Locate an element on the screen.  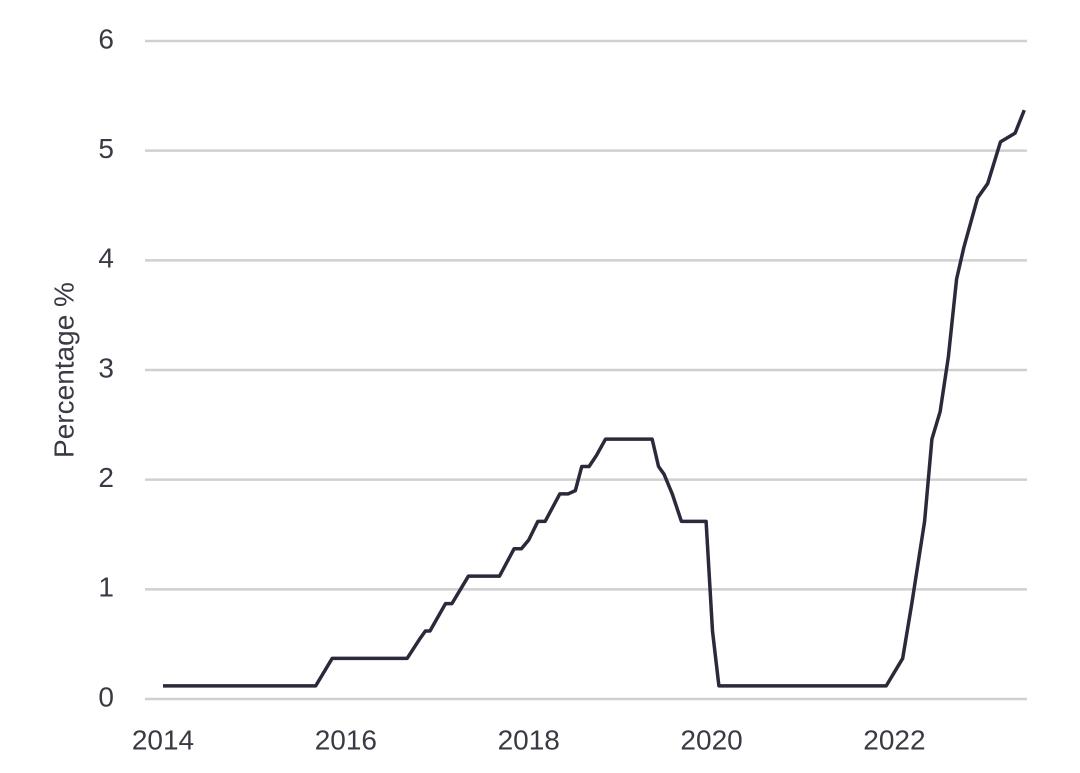
x-tick-label: 2016 is located at coordinates (346, 739).